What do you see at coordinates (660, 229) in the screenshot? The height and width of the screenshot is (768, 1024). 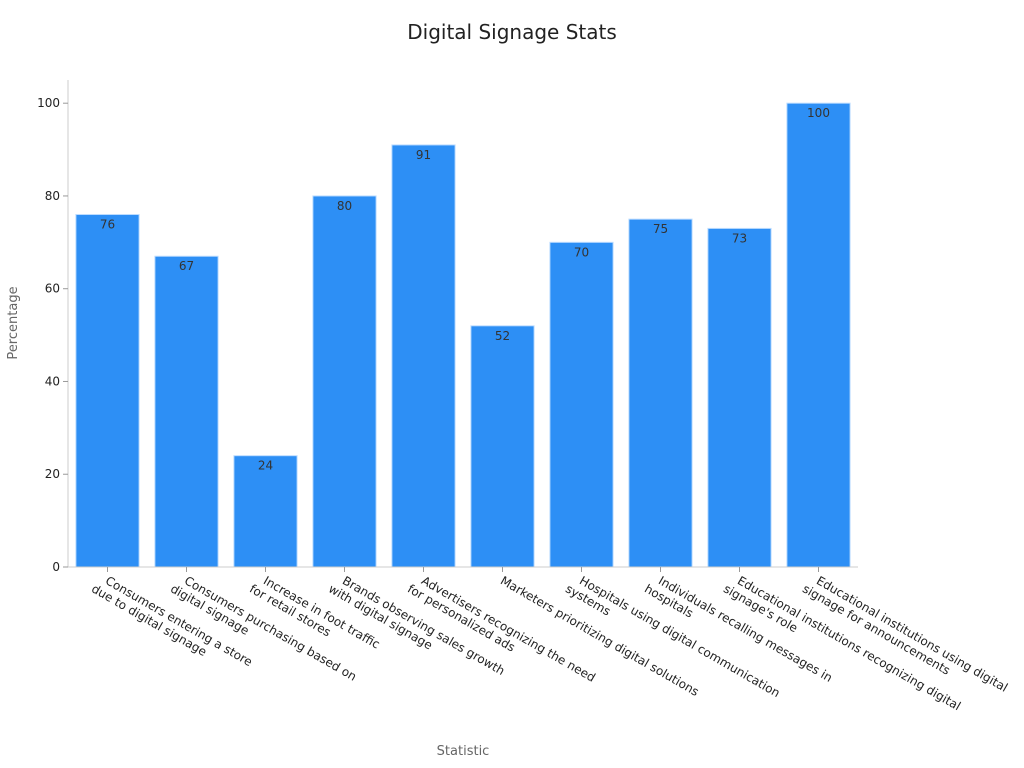 I see `data-label: 75` at bounding box center [660, 229].